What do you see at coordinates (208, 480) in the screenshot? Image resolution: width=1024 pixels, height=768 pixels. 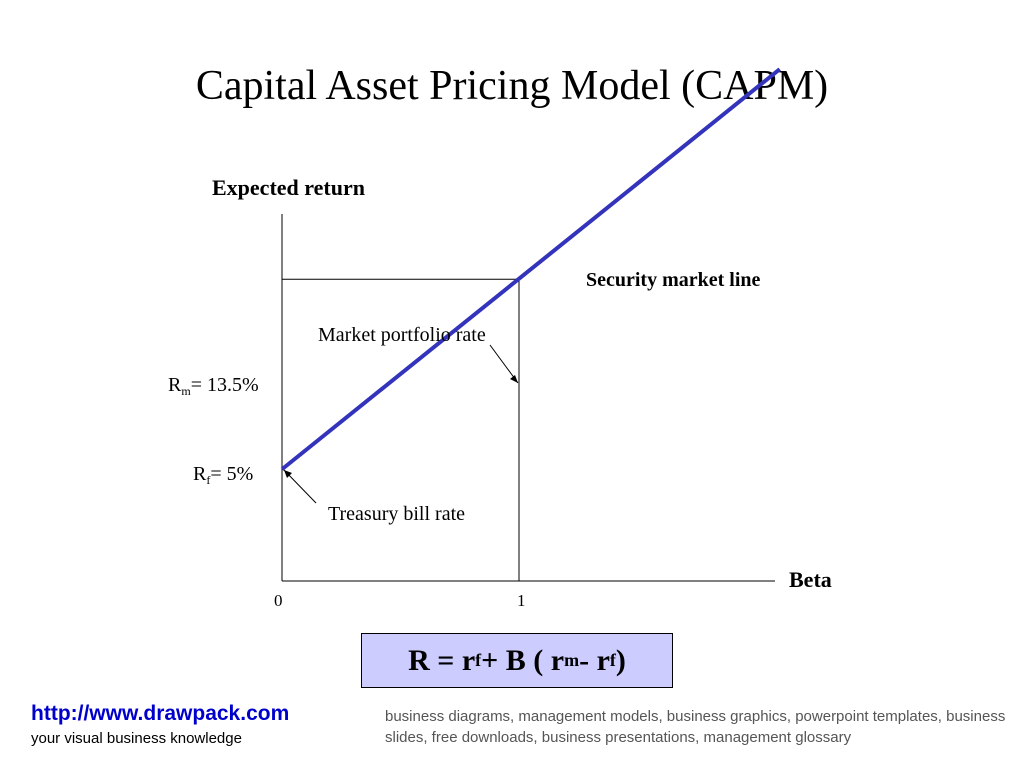 I see `rf-subscript: f` at bounding box center [208, 480].